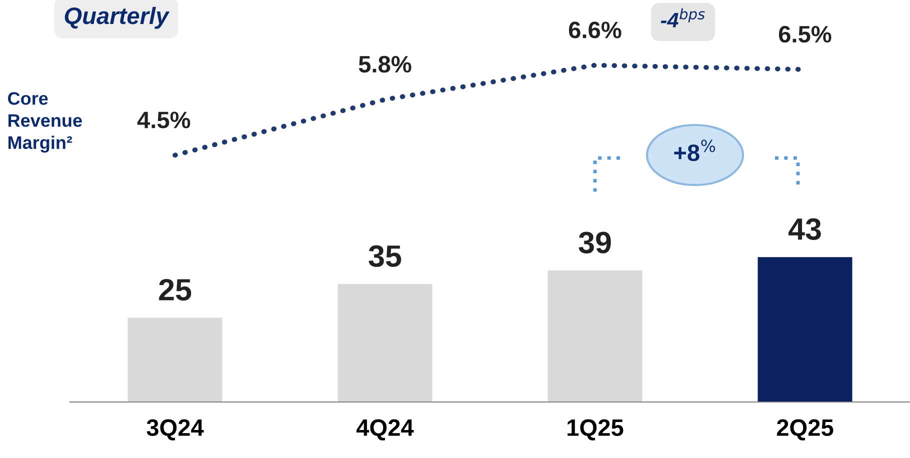  I want to click on x-tick-label: 1Q25, so click(596, 429).